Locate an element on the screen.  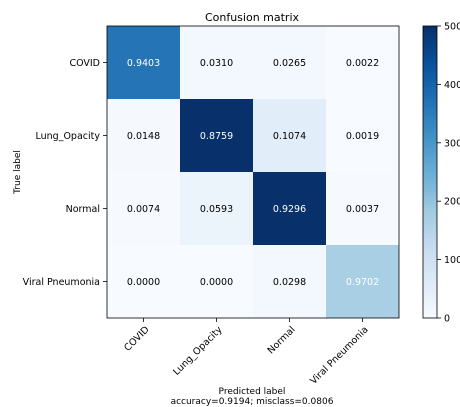
cell-value-label: 0.9296 is located at coordinates (289, 209).